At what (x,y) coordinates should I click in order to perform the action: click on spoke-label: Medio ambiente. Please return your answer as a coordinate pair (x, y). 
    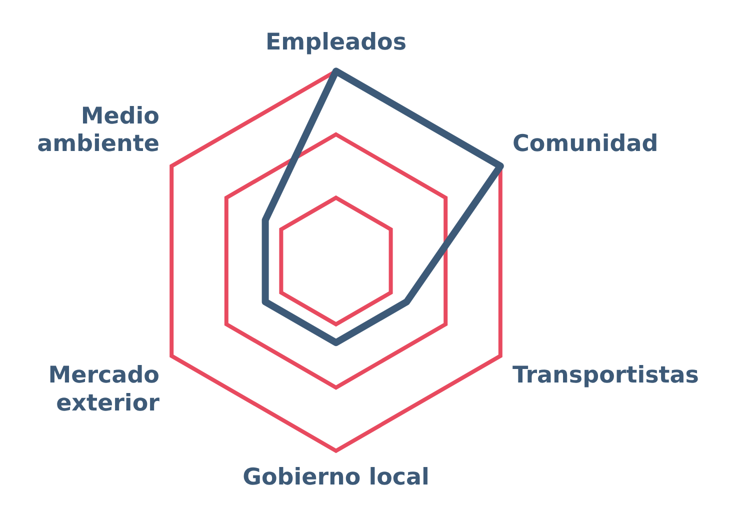
    Looking at the image, I should click on (98, 131).